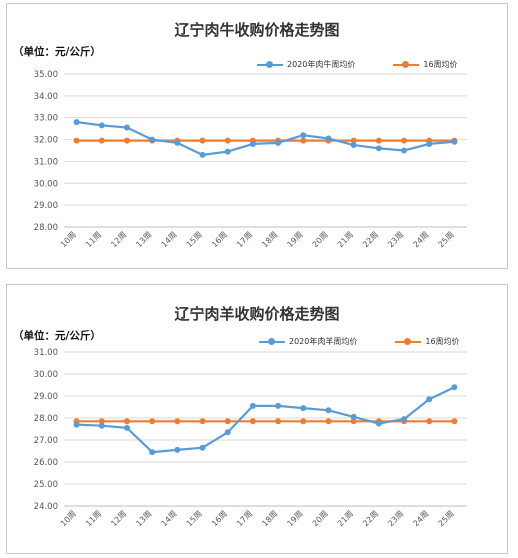 The height and width of the screenshot is (558, 518). Describe the element at coordinates (395, 518) in the screenshot. I see `x-tick-label: 23周` at that location.